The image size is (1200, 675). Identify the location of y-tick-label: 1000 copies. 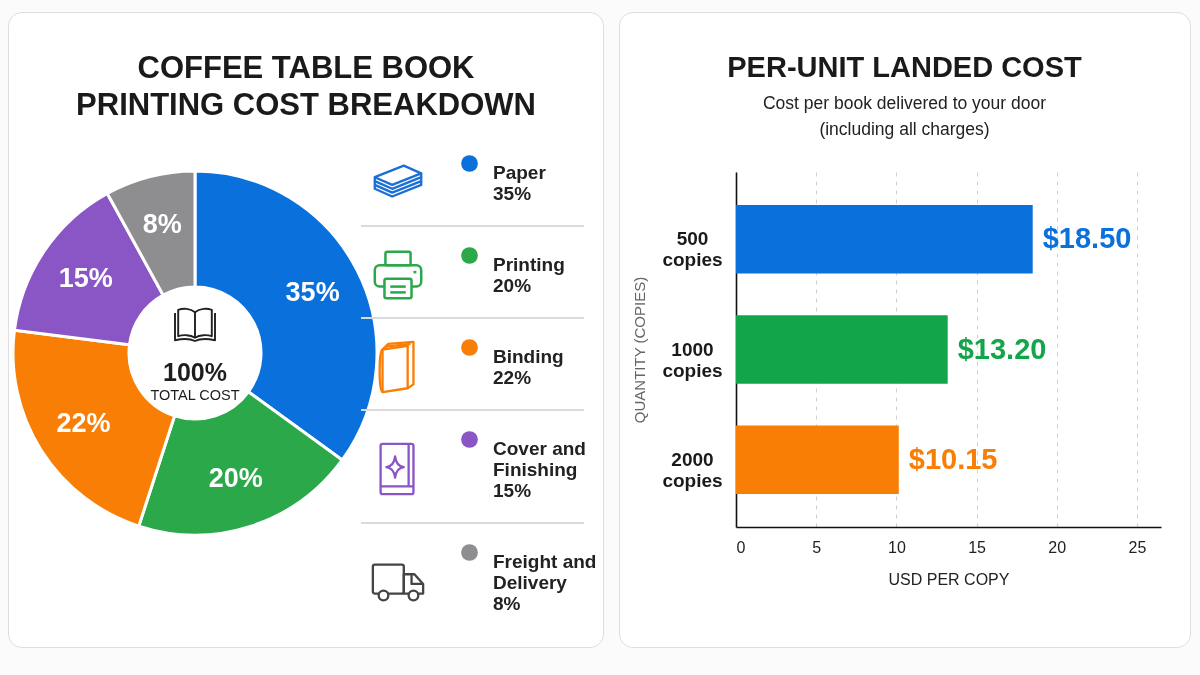
(692, 359).